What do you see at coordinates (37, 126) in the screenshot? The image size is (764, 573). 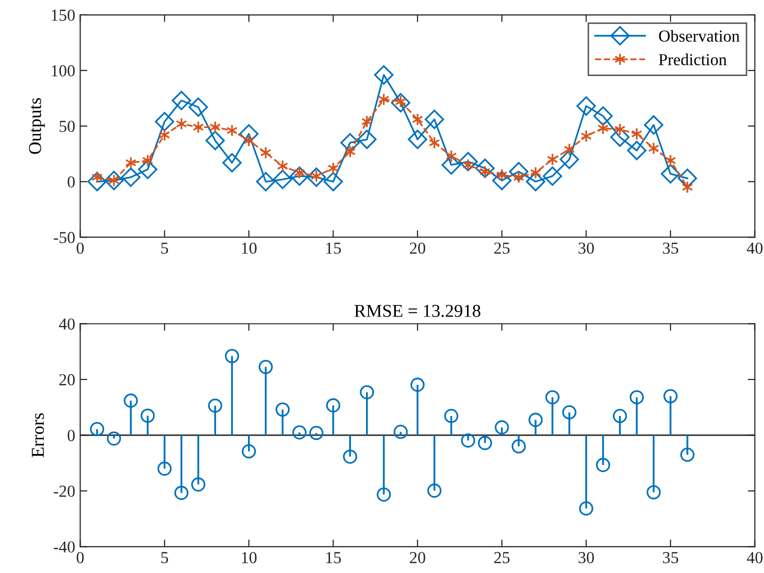 I see `y-axis-title: Outputs` at bounding box center [37, 126].